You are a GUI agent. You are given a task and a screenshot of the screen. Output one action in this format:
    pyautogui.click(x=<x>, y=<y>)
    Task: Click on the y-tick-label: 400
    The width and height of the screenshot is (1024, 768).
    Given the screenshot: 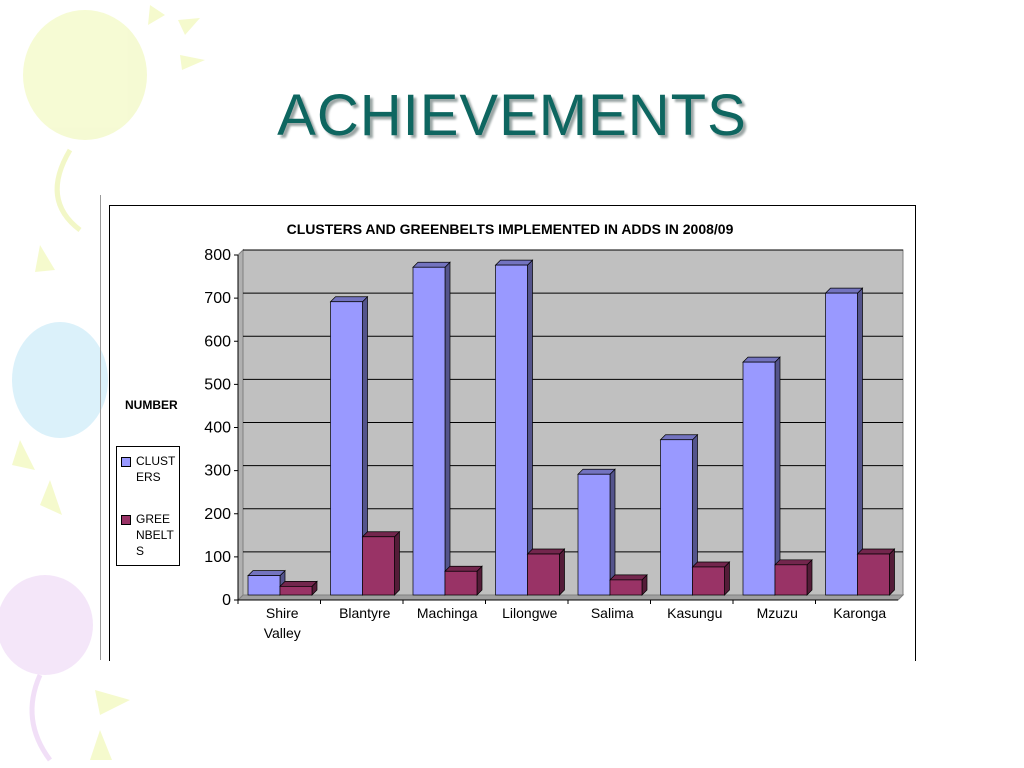 What is the action you would take?
    pyautogui.click(x=217, y=428)
    